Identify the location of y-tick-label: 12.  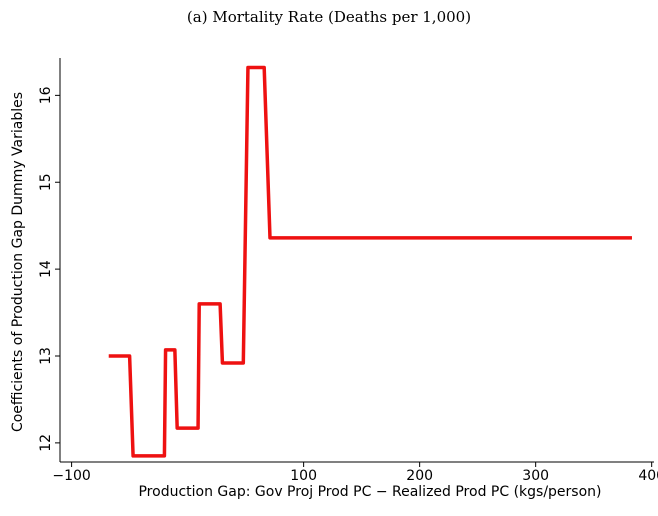
(46, 443).